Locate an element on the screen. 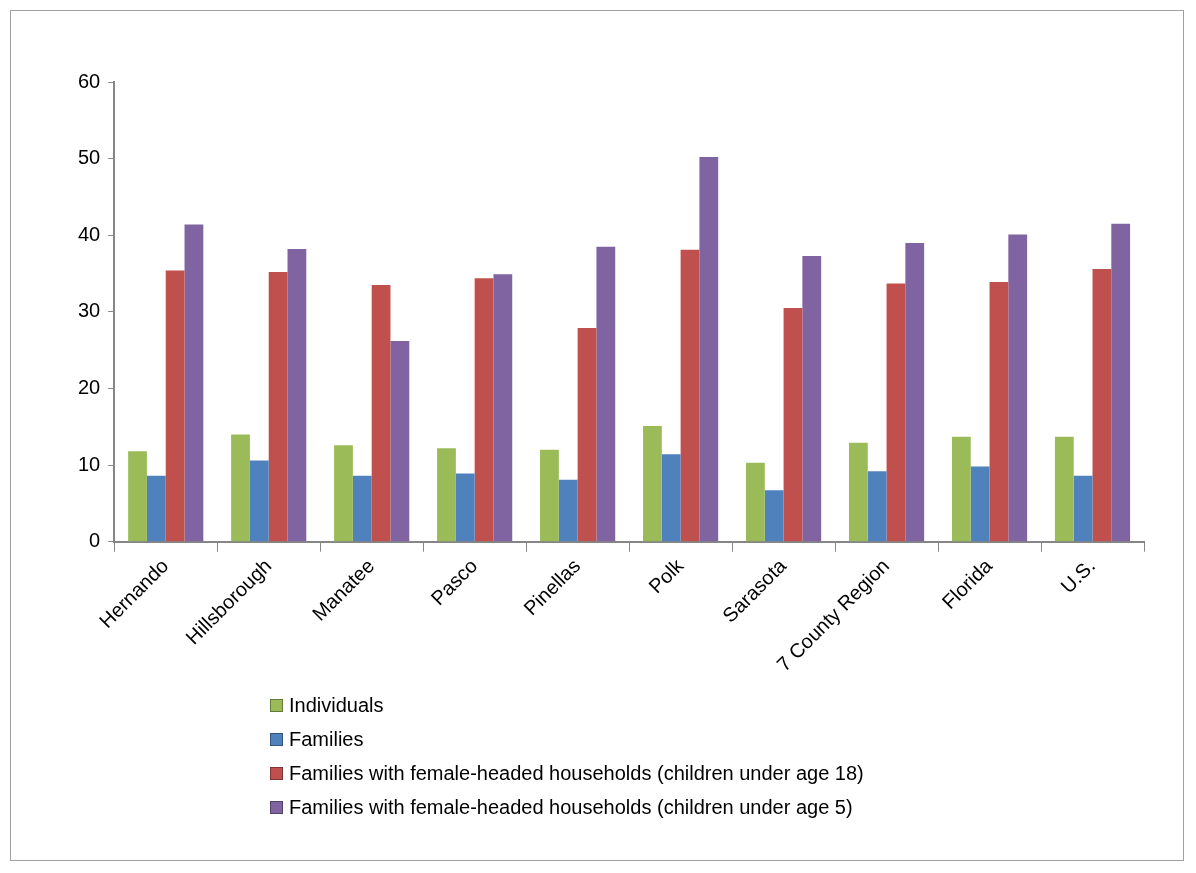 This screenshot has height=873, width=1196. y-tick-label: 50 is located at coordinates (89, 157).